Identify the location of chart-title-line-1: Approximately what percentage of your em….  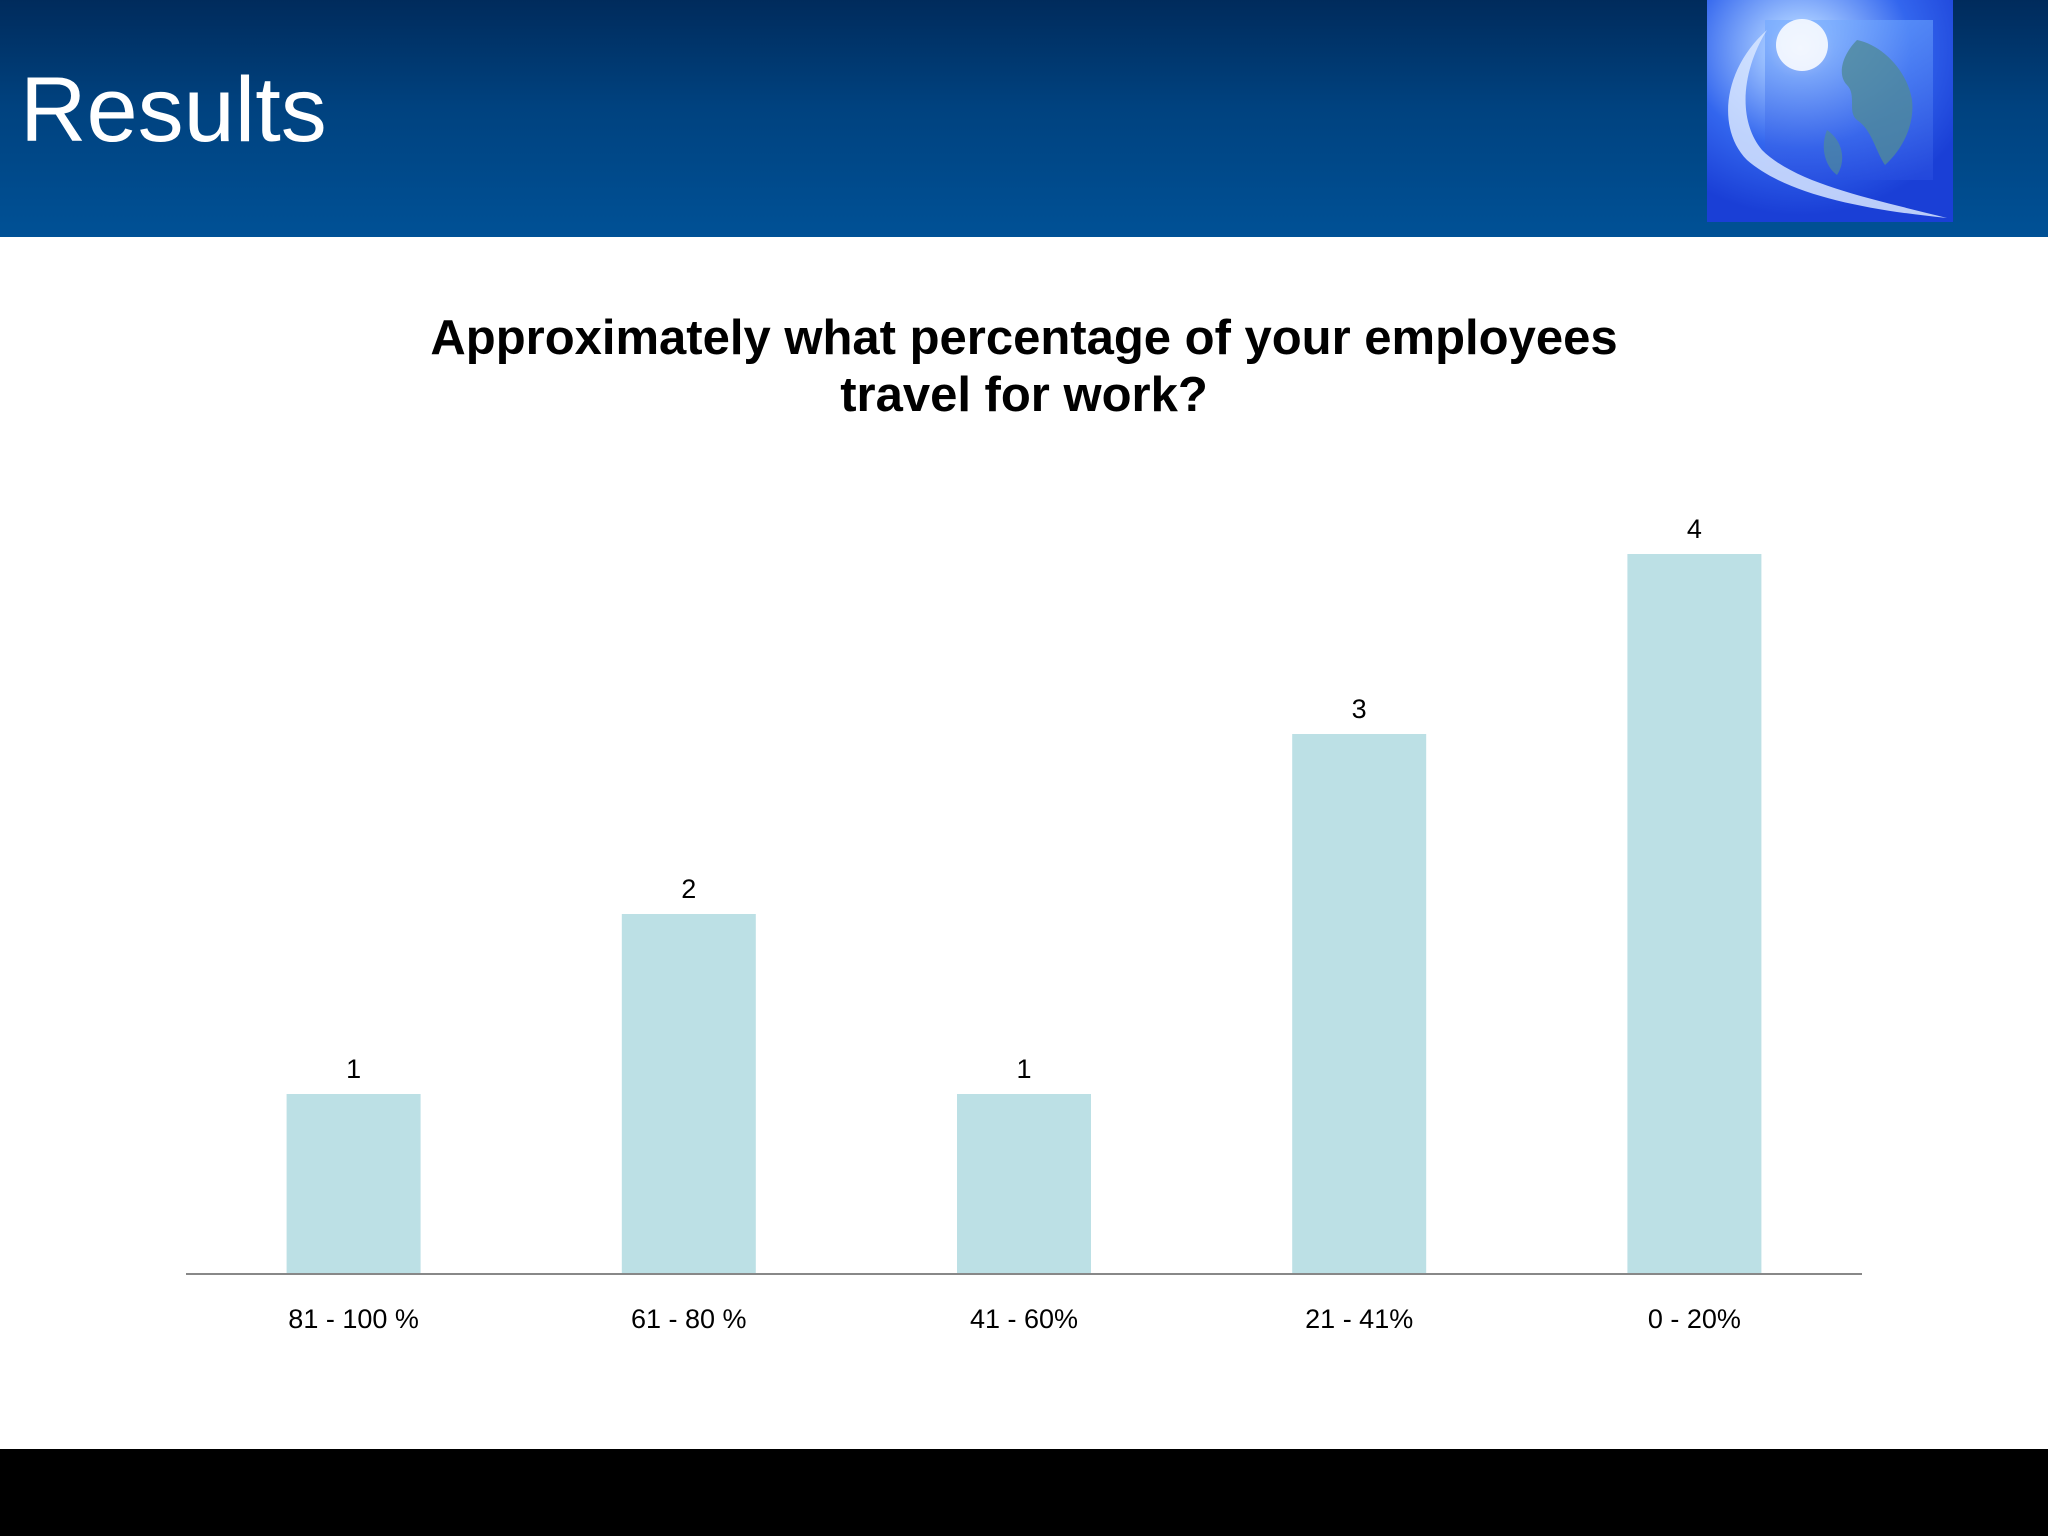
(1024, 338).